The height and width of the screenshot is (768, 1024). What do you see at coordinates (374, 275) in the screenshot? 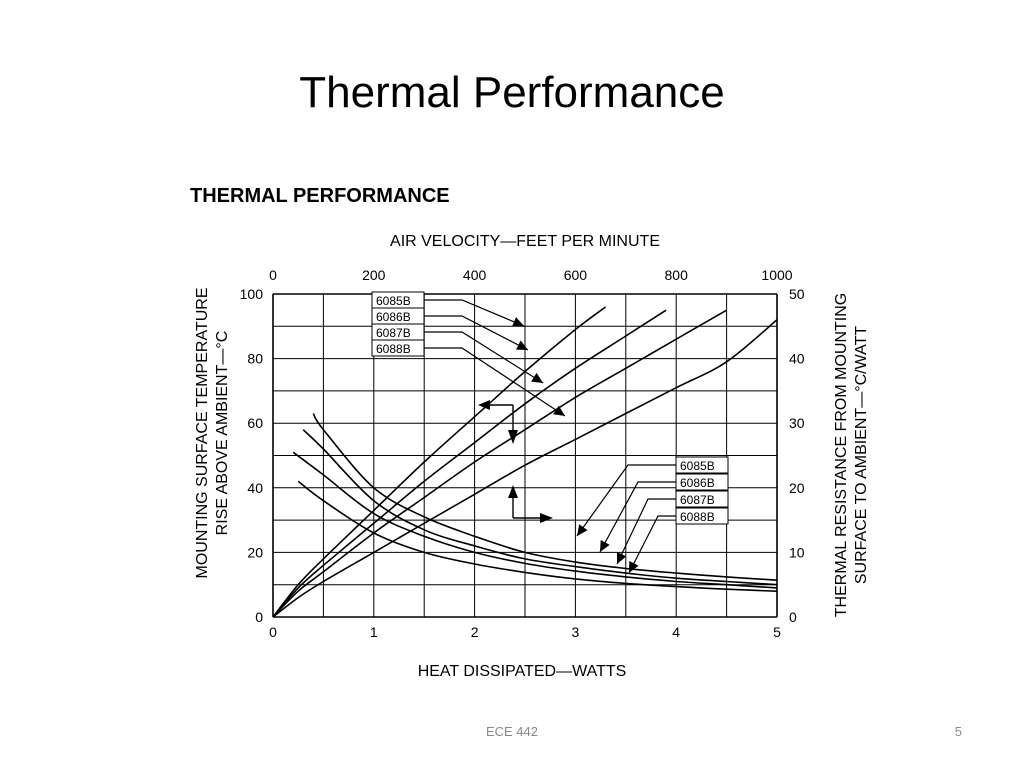
I see `top-tick-label: 200` at bounding box center [374, 275].